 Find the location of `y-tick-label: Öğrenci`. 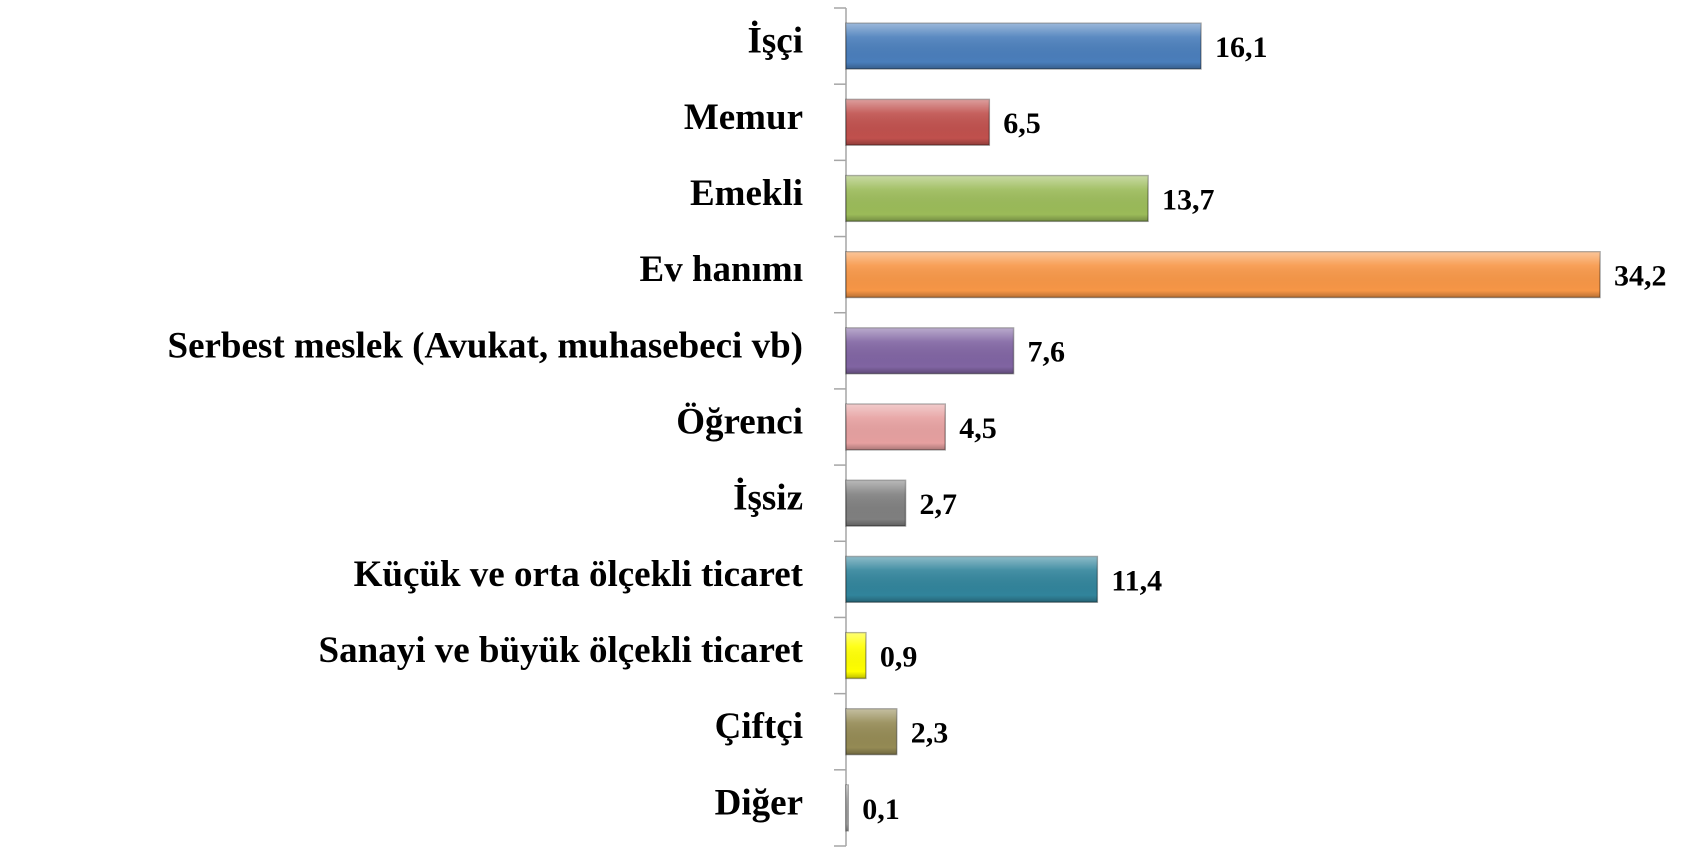

y-tick-label: Öğrenci is located at coordinates (739, 421).